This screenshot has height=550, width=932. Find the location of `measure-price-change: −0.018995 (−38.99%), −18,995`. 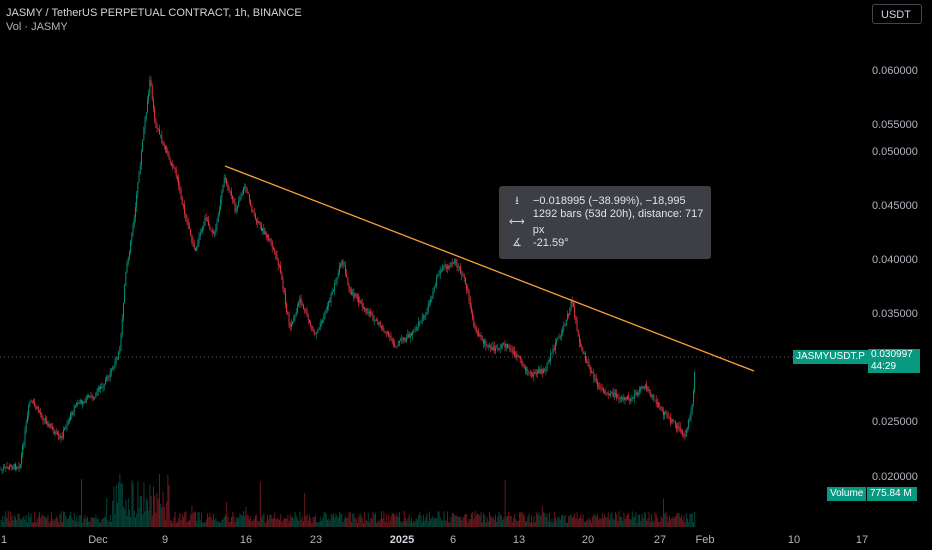

measure-price-change: −0.018995 (−38.99%), −18,995 is located at coordinates (609, 201).